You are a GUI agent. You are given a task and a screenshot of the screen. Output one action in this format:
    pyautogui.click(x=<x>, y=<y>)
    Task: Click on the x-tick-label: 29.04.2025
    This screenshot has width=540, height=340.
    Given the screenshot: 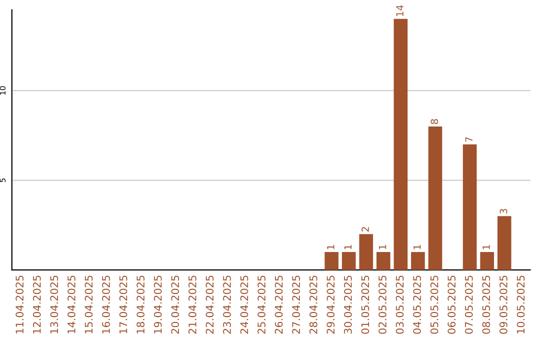 What is the action you would take?
    pyautogui.click(x=330, y=305)
    